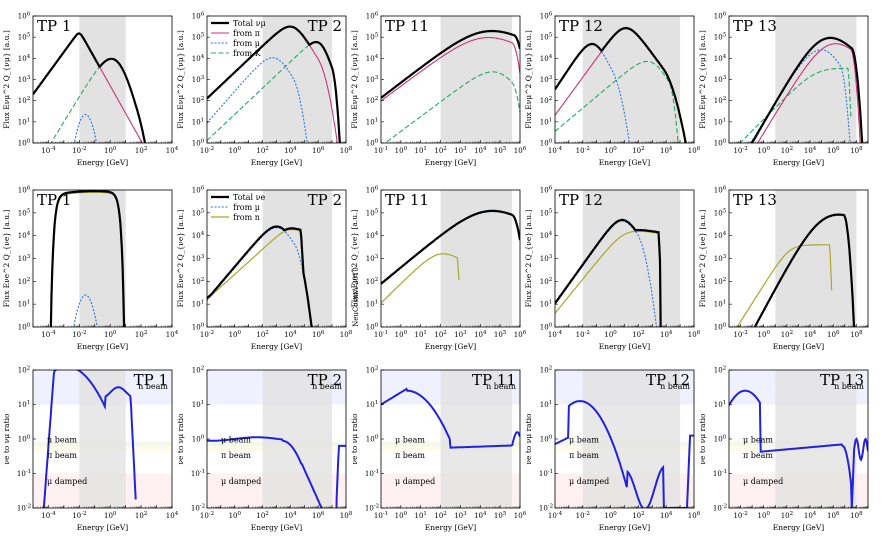  What do you see at coordinates (401, 334) in the screenshot?
I see `x-tick-label: 100` at bounding box center [401, 334].